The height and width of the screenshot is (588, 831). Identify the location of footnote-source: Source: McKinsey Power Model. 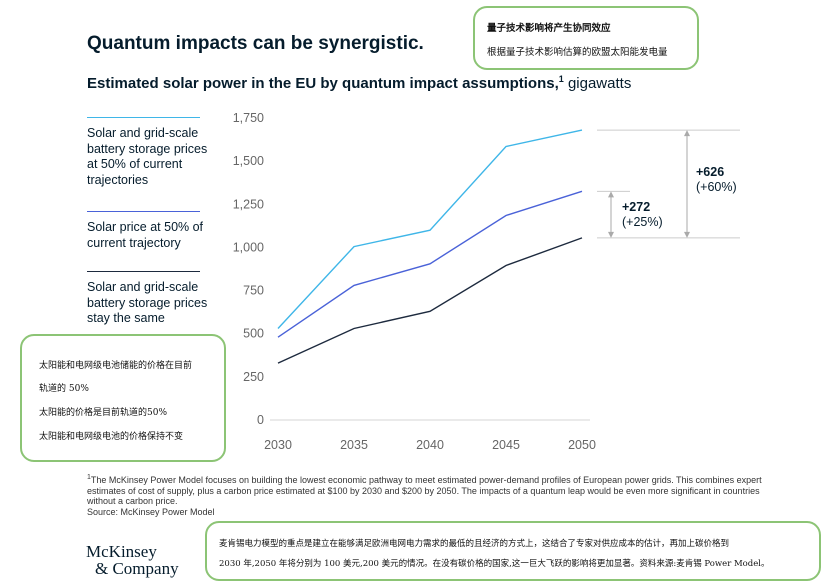
(151, 511).